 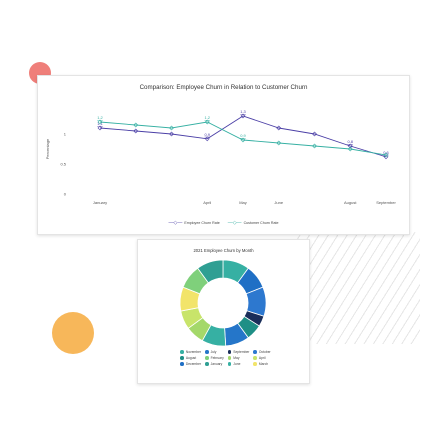 I want to click on donut-legend-label: August, so click(x=191, y=358).